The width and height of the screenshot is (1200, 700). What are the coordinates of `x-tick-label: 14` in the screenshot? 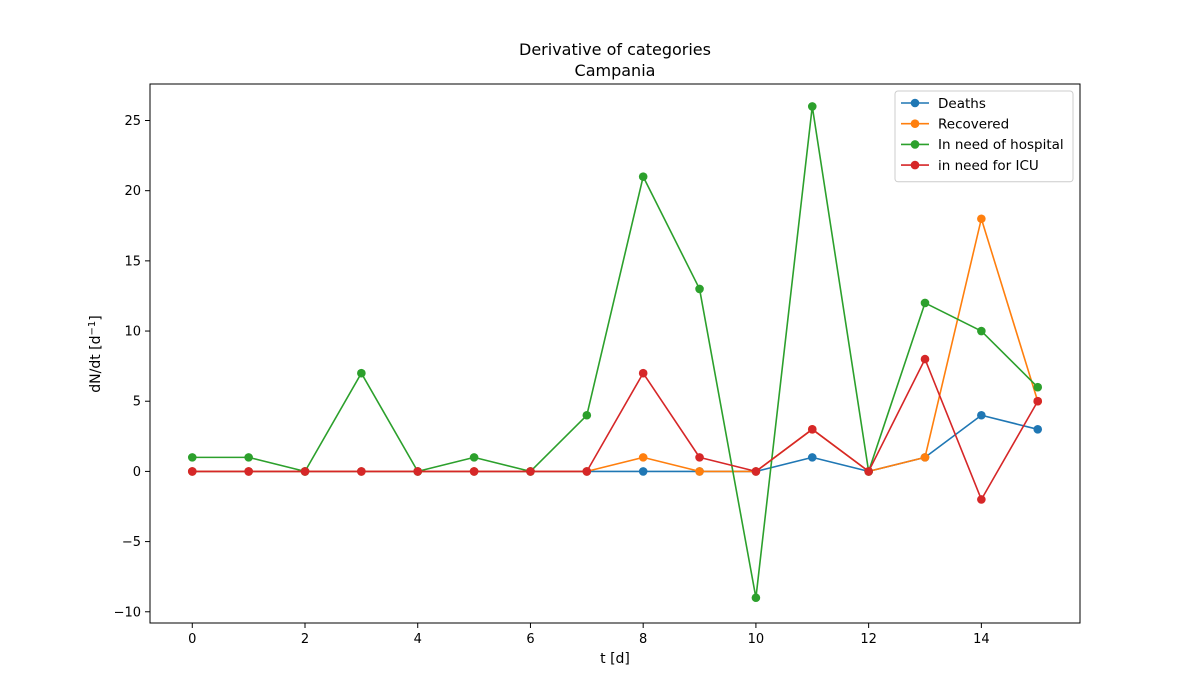 It's located at (981, 639).